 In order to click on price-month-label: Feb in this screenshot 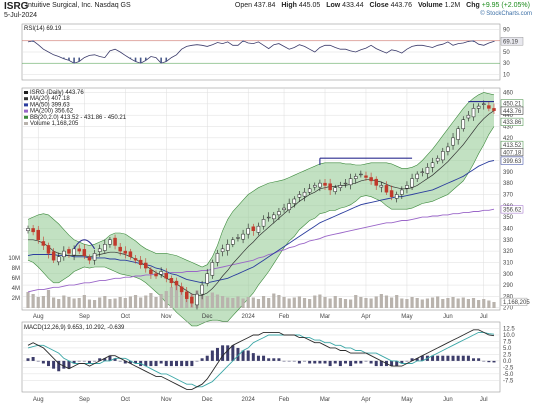, I will do `click(284, 317)`.